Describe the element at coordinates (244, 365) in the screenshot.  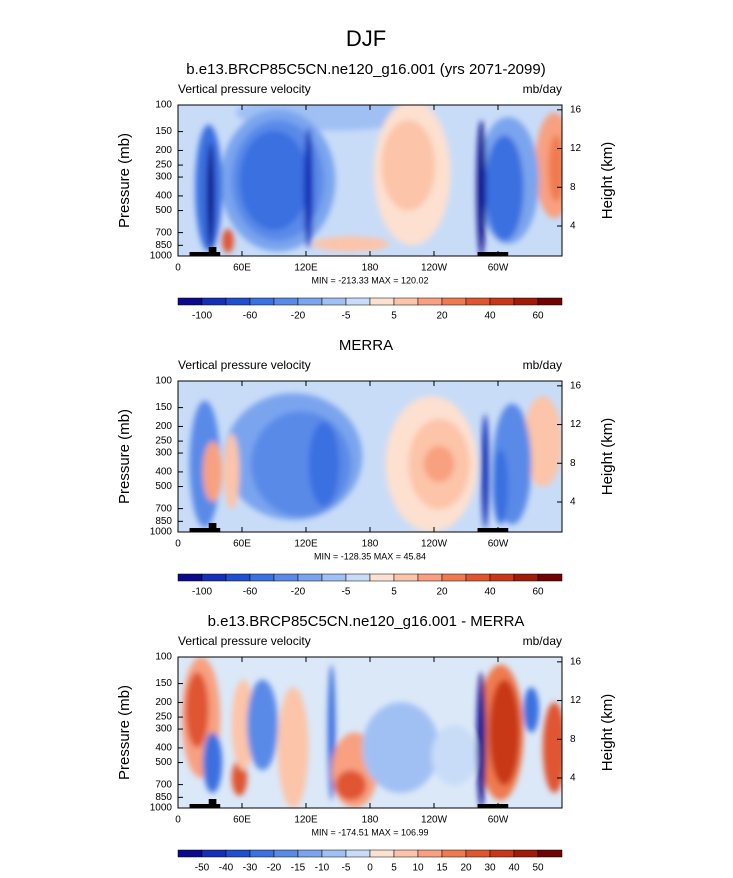
I see `subtitle-left: Vertical pressure velocity` at that location.